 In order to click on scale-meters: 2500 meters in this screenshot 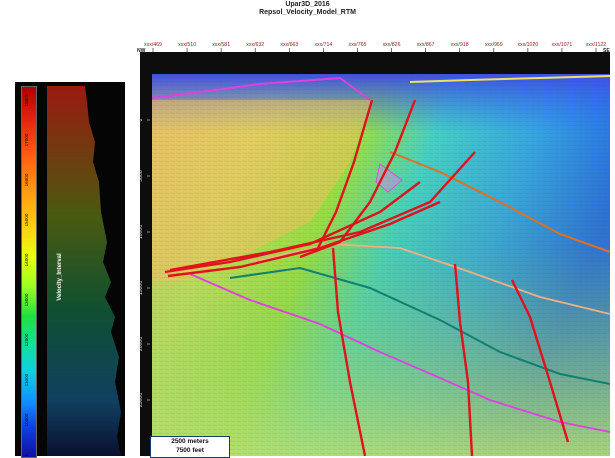, I will do `click(190, 441)`.